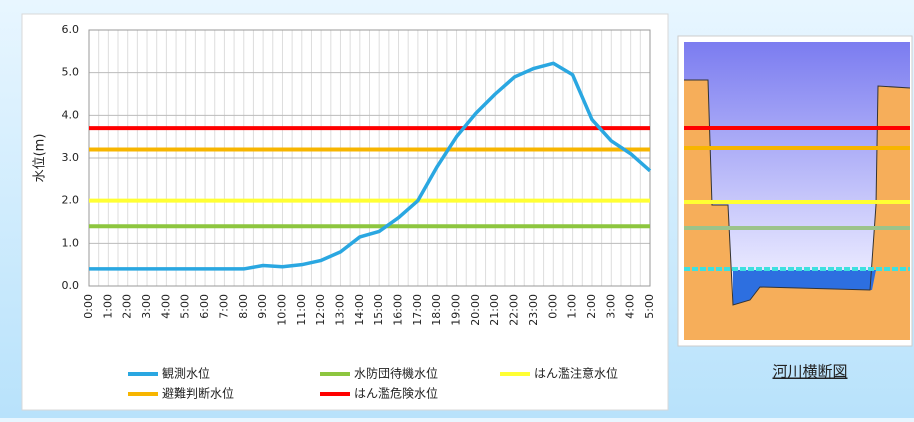  I want to click on x-tick-label: 10:00, so click(281, 310).